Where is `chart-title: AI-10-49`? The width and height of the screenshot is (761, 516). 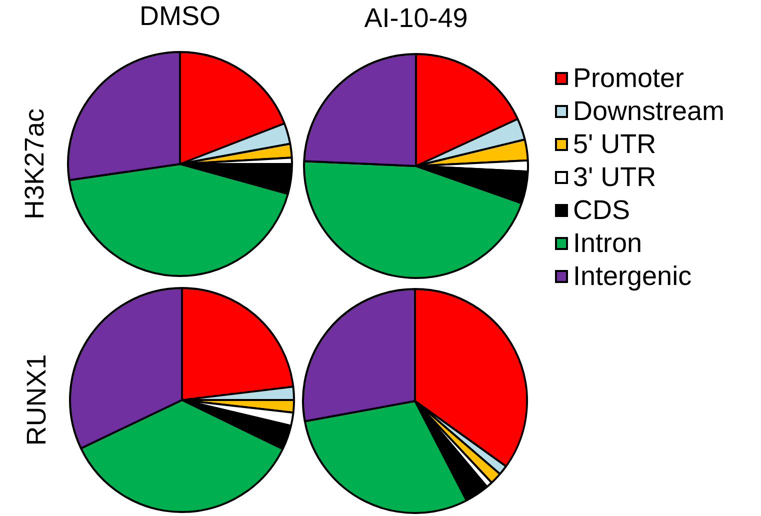 chart-title: AI-10-49 is located at coordinates (416, 18).